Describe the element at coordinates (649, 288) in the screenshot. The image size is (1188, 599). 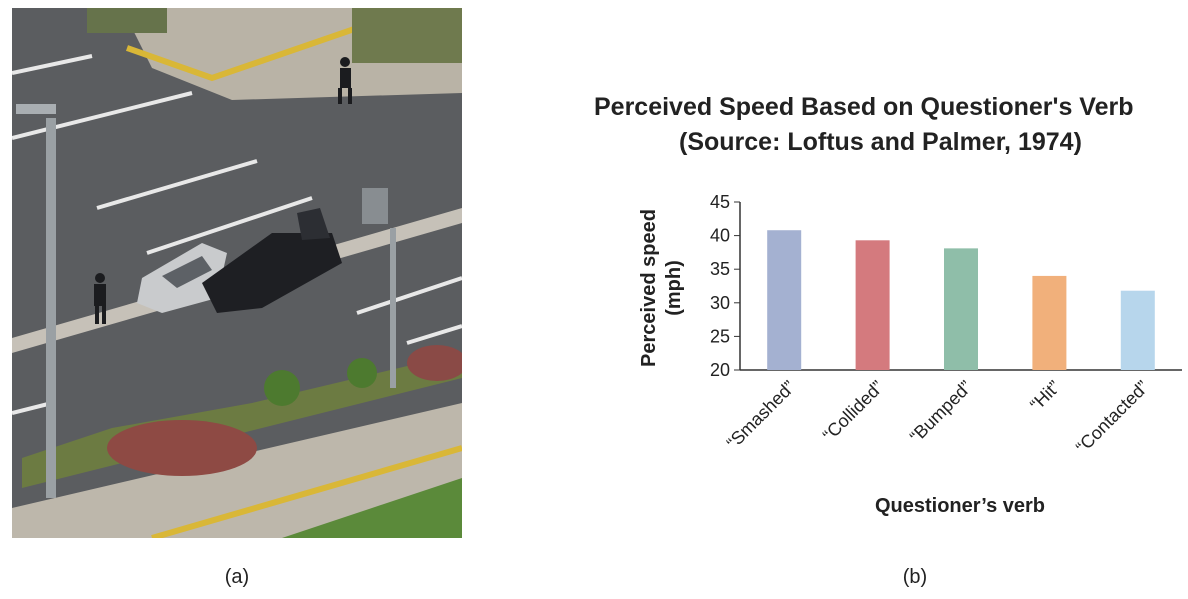
I see `y-axis-title-line1: Perceived speed` at that location.